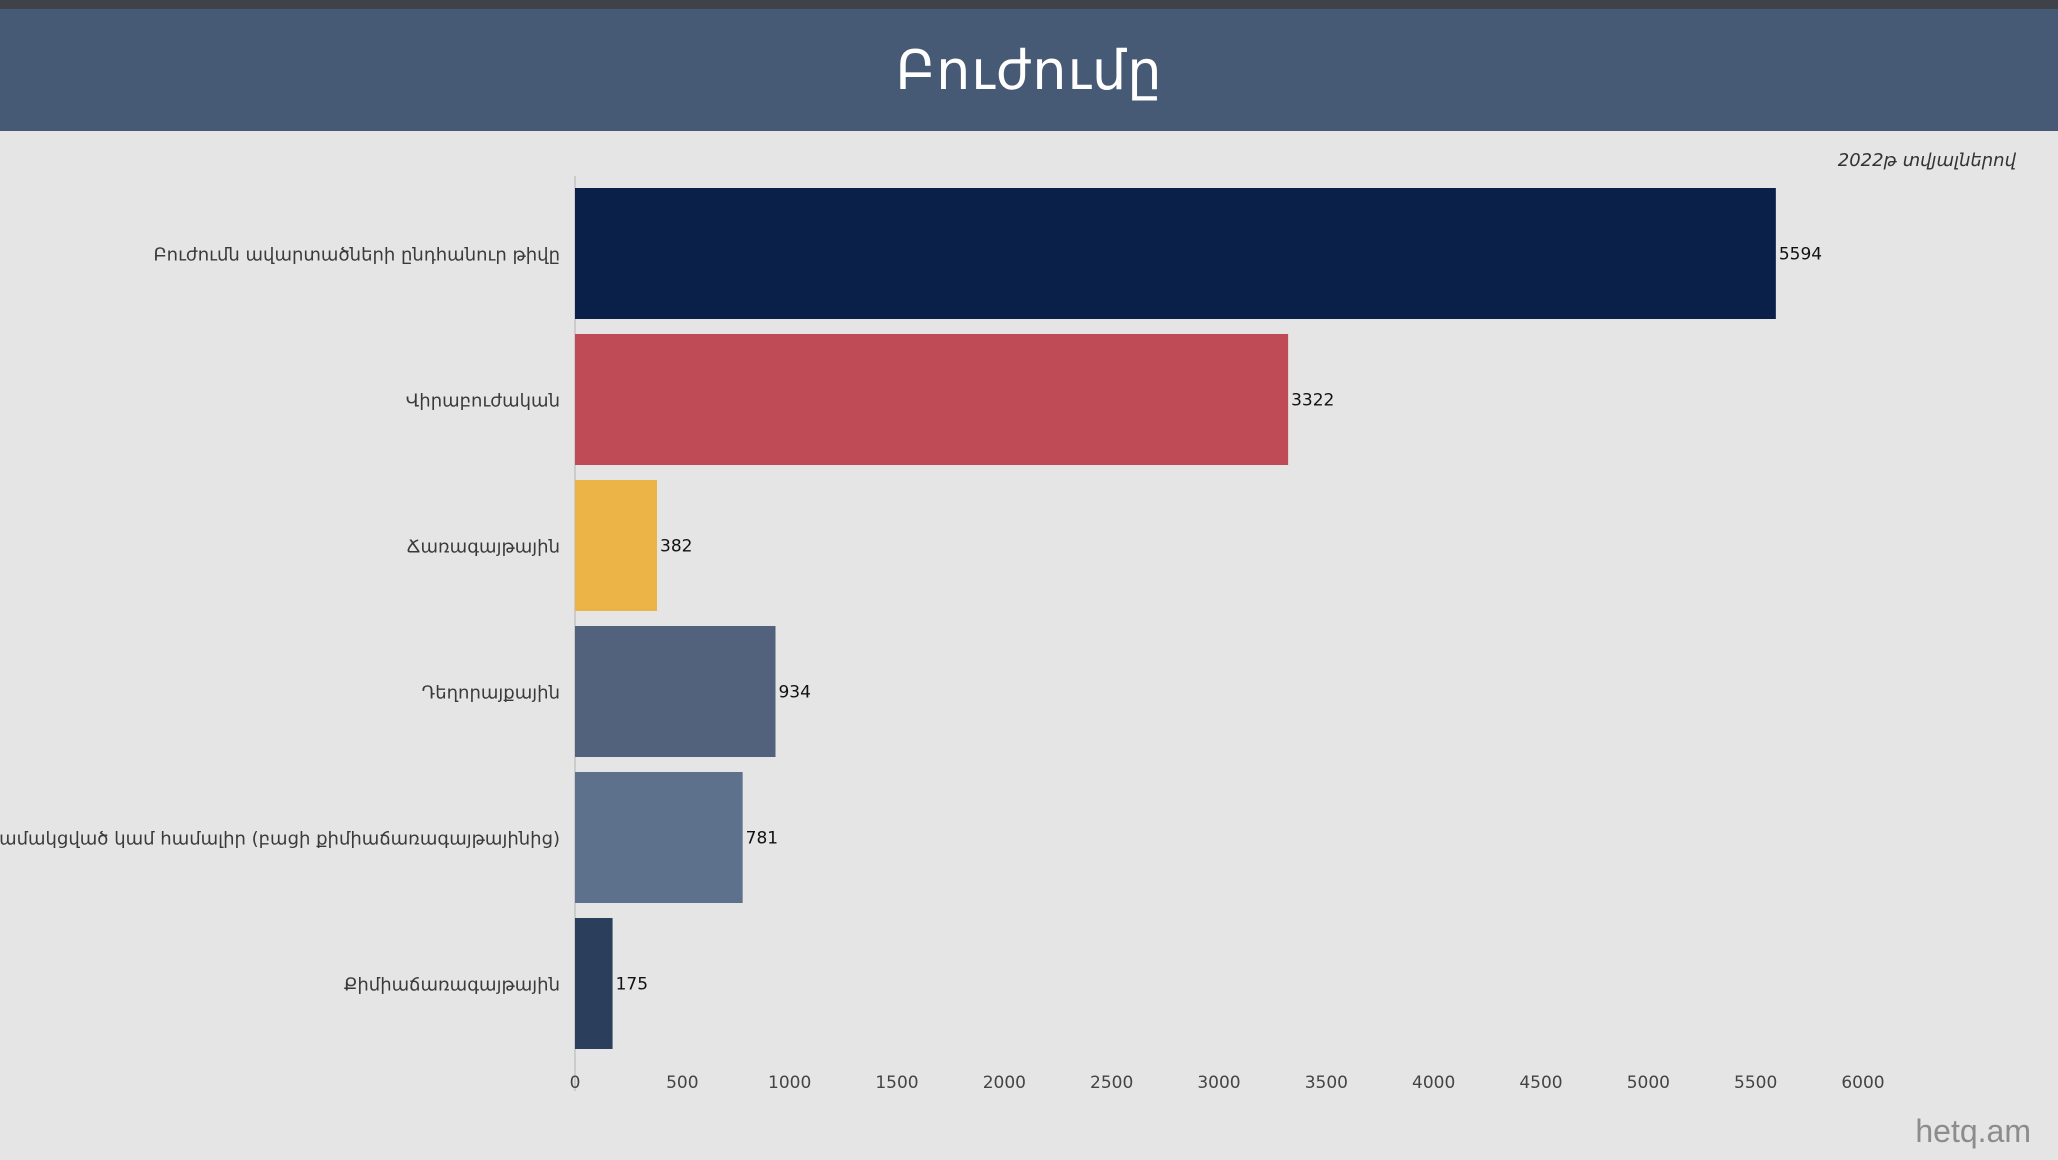 The width and height of the screenshot is (2058, 1160). What do you see at coordinates (789, 1082) in the screenshot?
I see `x-tick-label: 1000` at bounding box center [789, 1082].